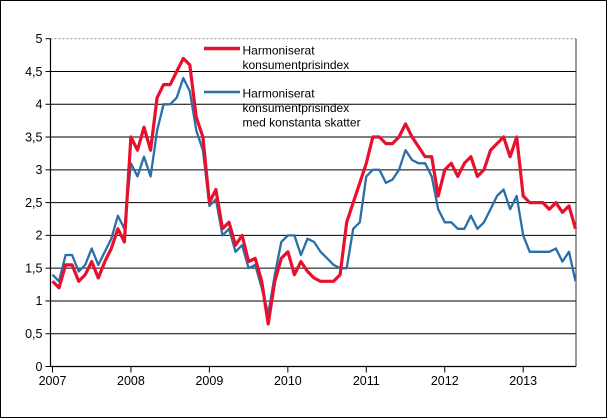 The image size is (607, 418). I want to click on y-tick-label: 4, so click(39, 105).